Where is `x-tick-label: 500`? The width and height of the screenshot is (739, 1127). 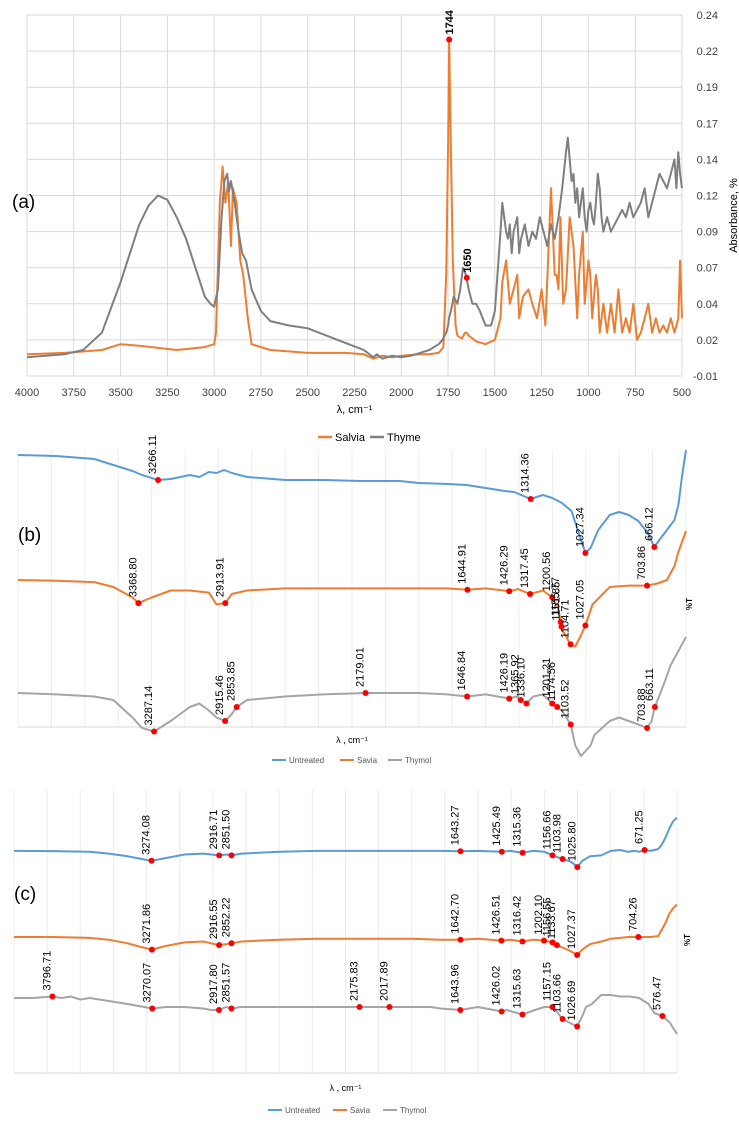
x-tick-label: 500 is located at coordinates (682, 393).